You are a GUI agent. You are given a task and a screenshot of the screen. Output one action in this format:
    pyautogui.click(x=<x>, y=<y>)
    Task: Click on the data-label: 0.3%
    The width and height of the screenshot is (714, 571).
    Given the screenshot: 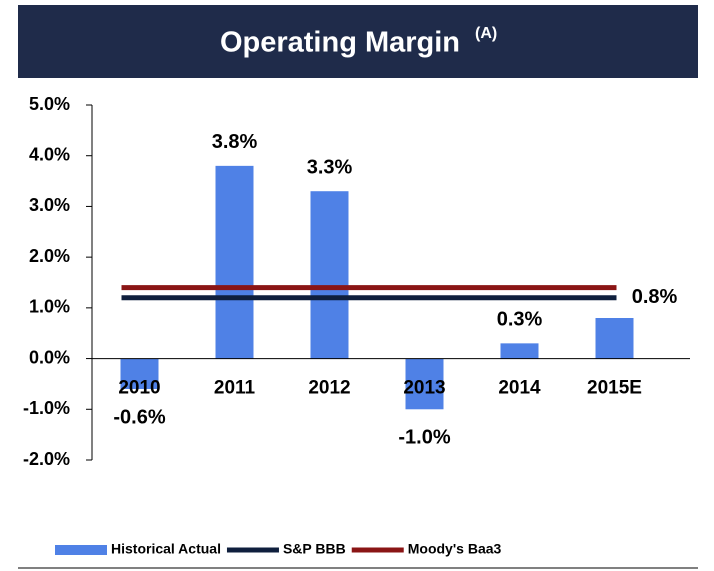 What is the action you would take?
    pyautogui.click(x=520, y=320)
    